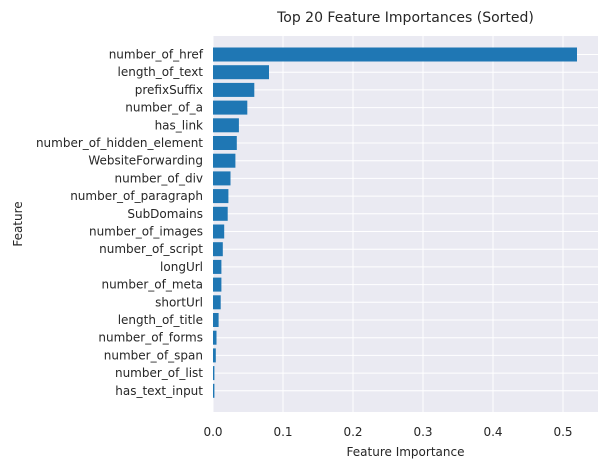 Image resolution: width=610 pixels, height=468 pixels. What do you see at coordinates (230, 107) in the screenshot?
I see `bar-number_of_a` at bounding box center [230, 107].